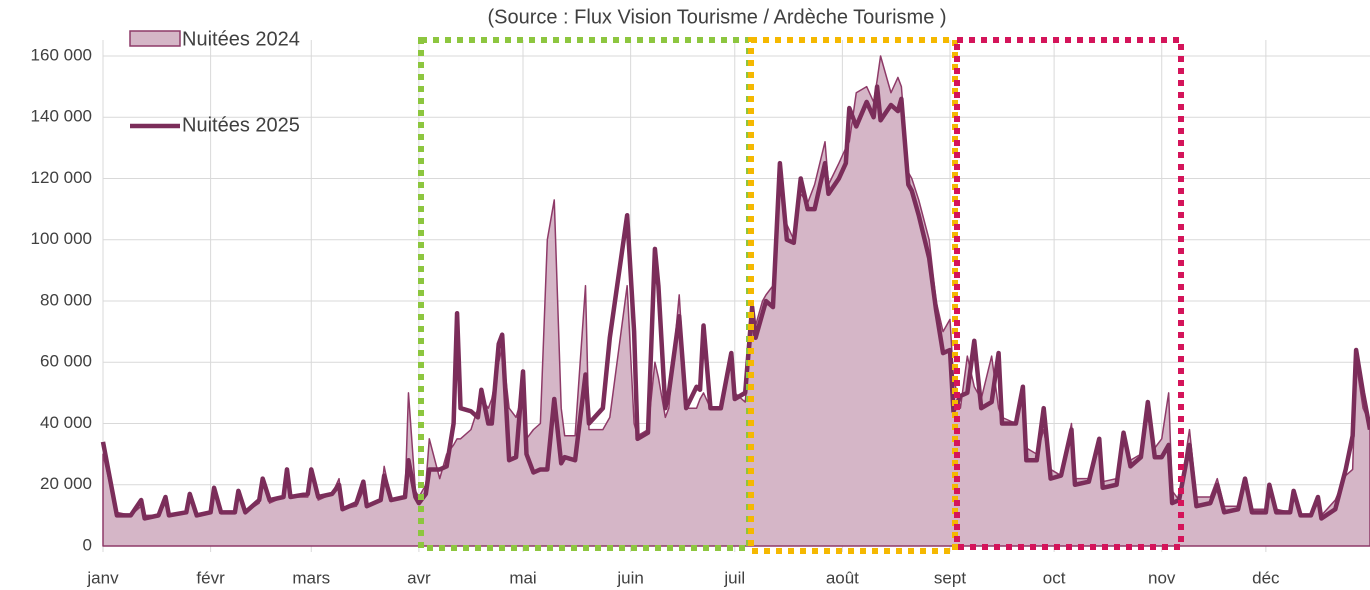  What do you see at coordinates (102, 577) in the screenshot?
I see `x-tick-label: janv` at bounding box center [102, 577].